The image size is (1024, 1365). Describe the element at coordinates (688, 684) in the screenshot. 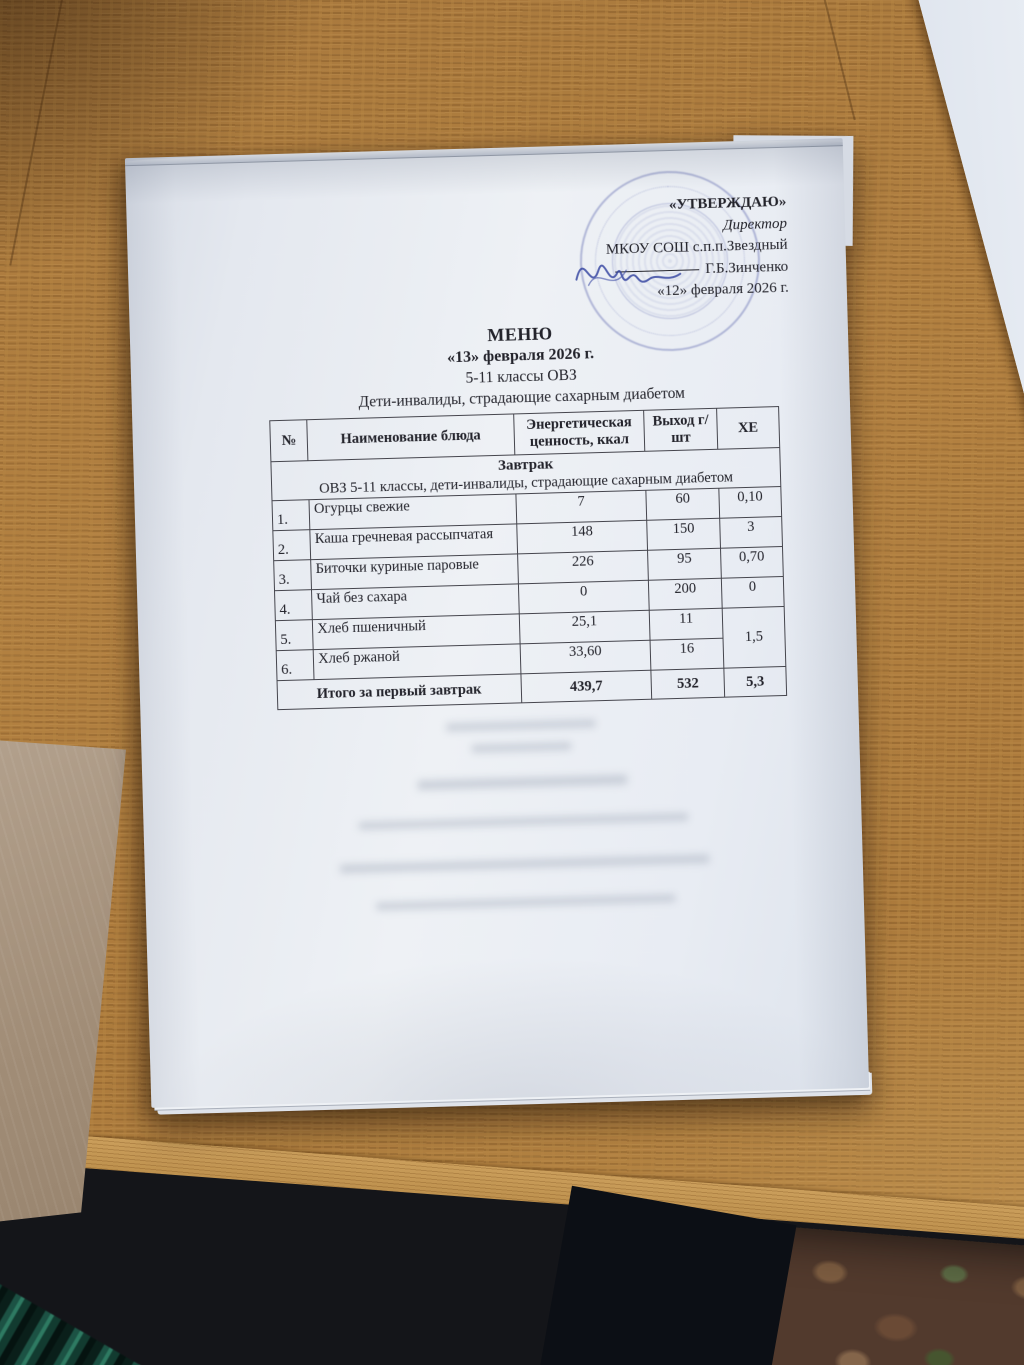

I see `total-output: 532` at that location.